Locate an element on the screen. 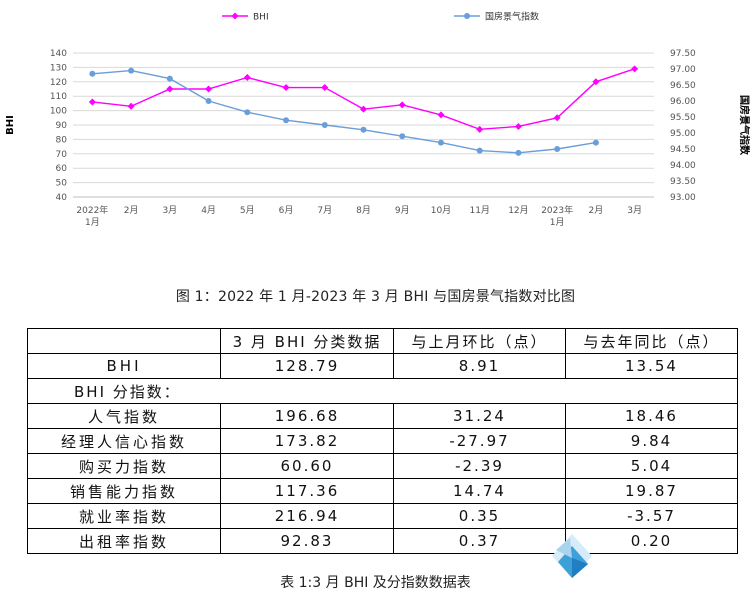  table-row: 人气指数 196.68 31.24 18.46 is located at coordinates (382, 416).